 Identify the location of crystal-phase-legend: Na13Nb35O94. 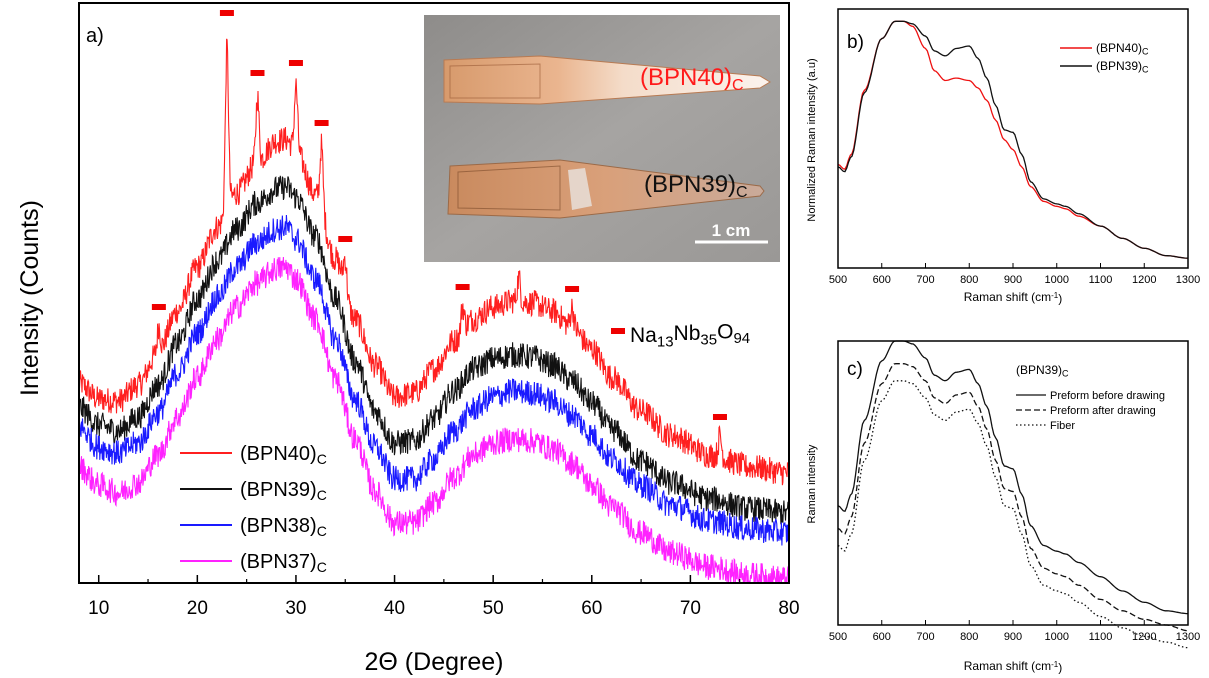
(680, 335).